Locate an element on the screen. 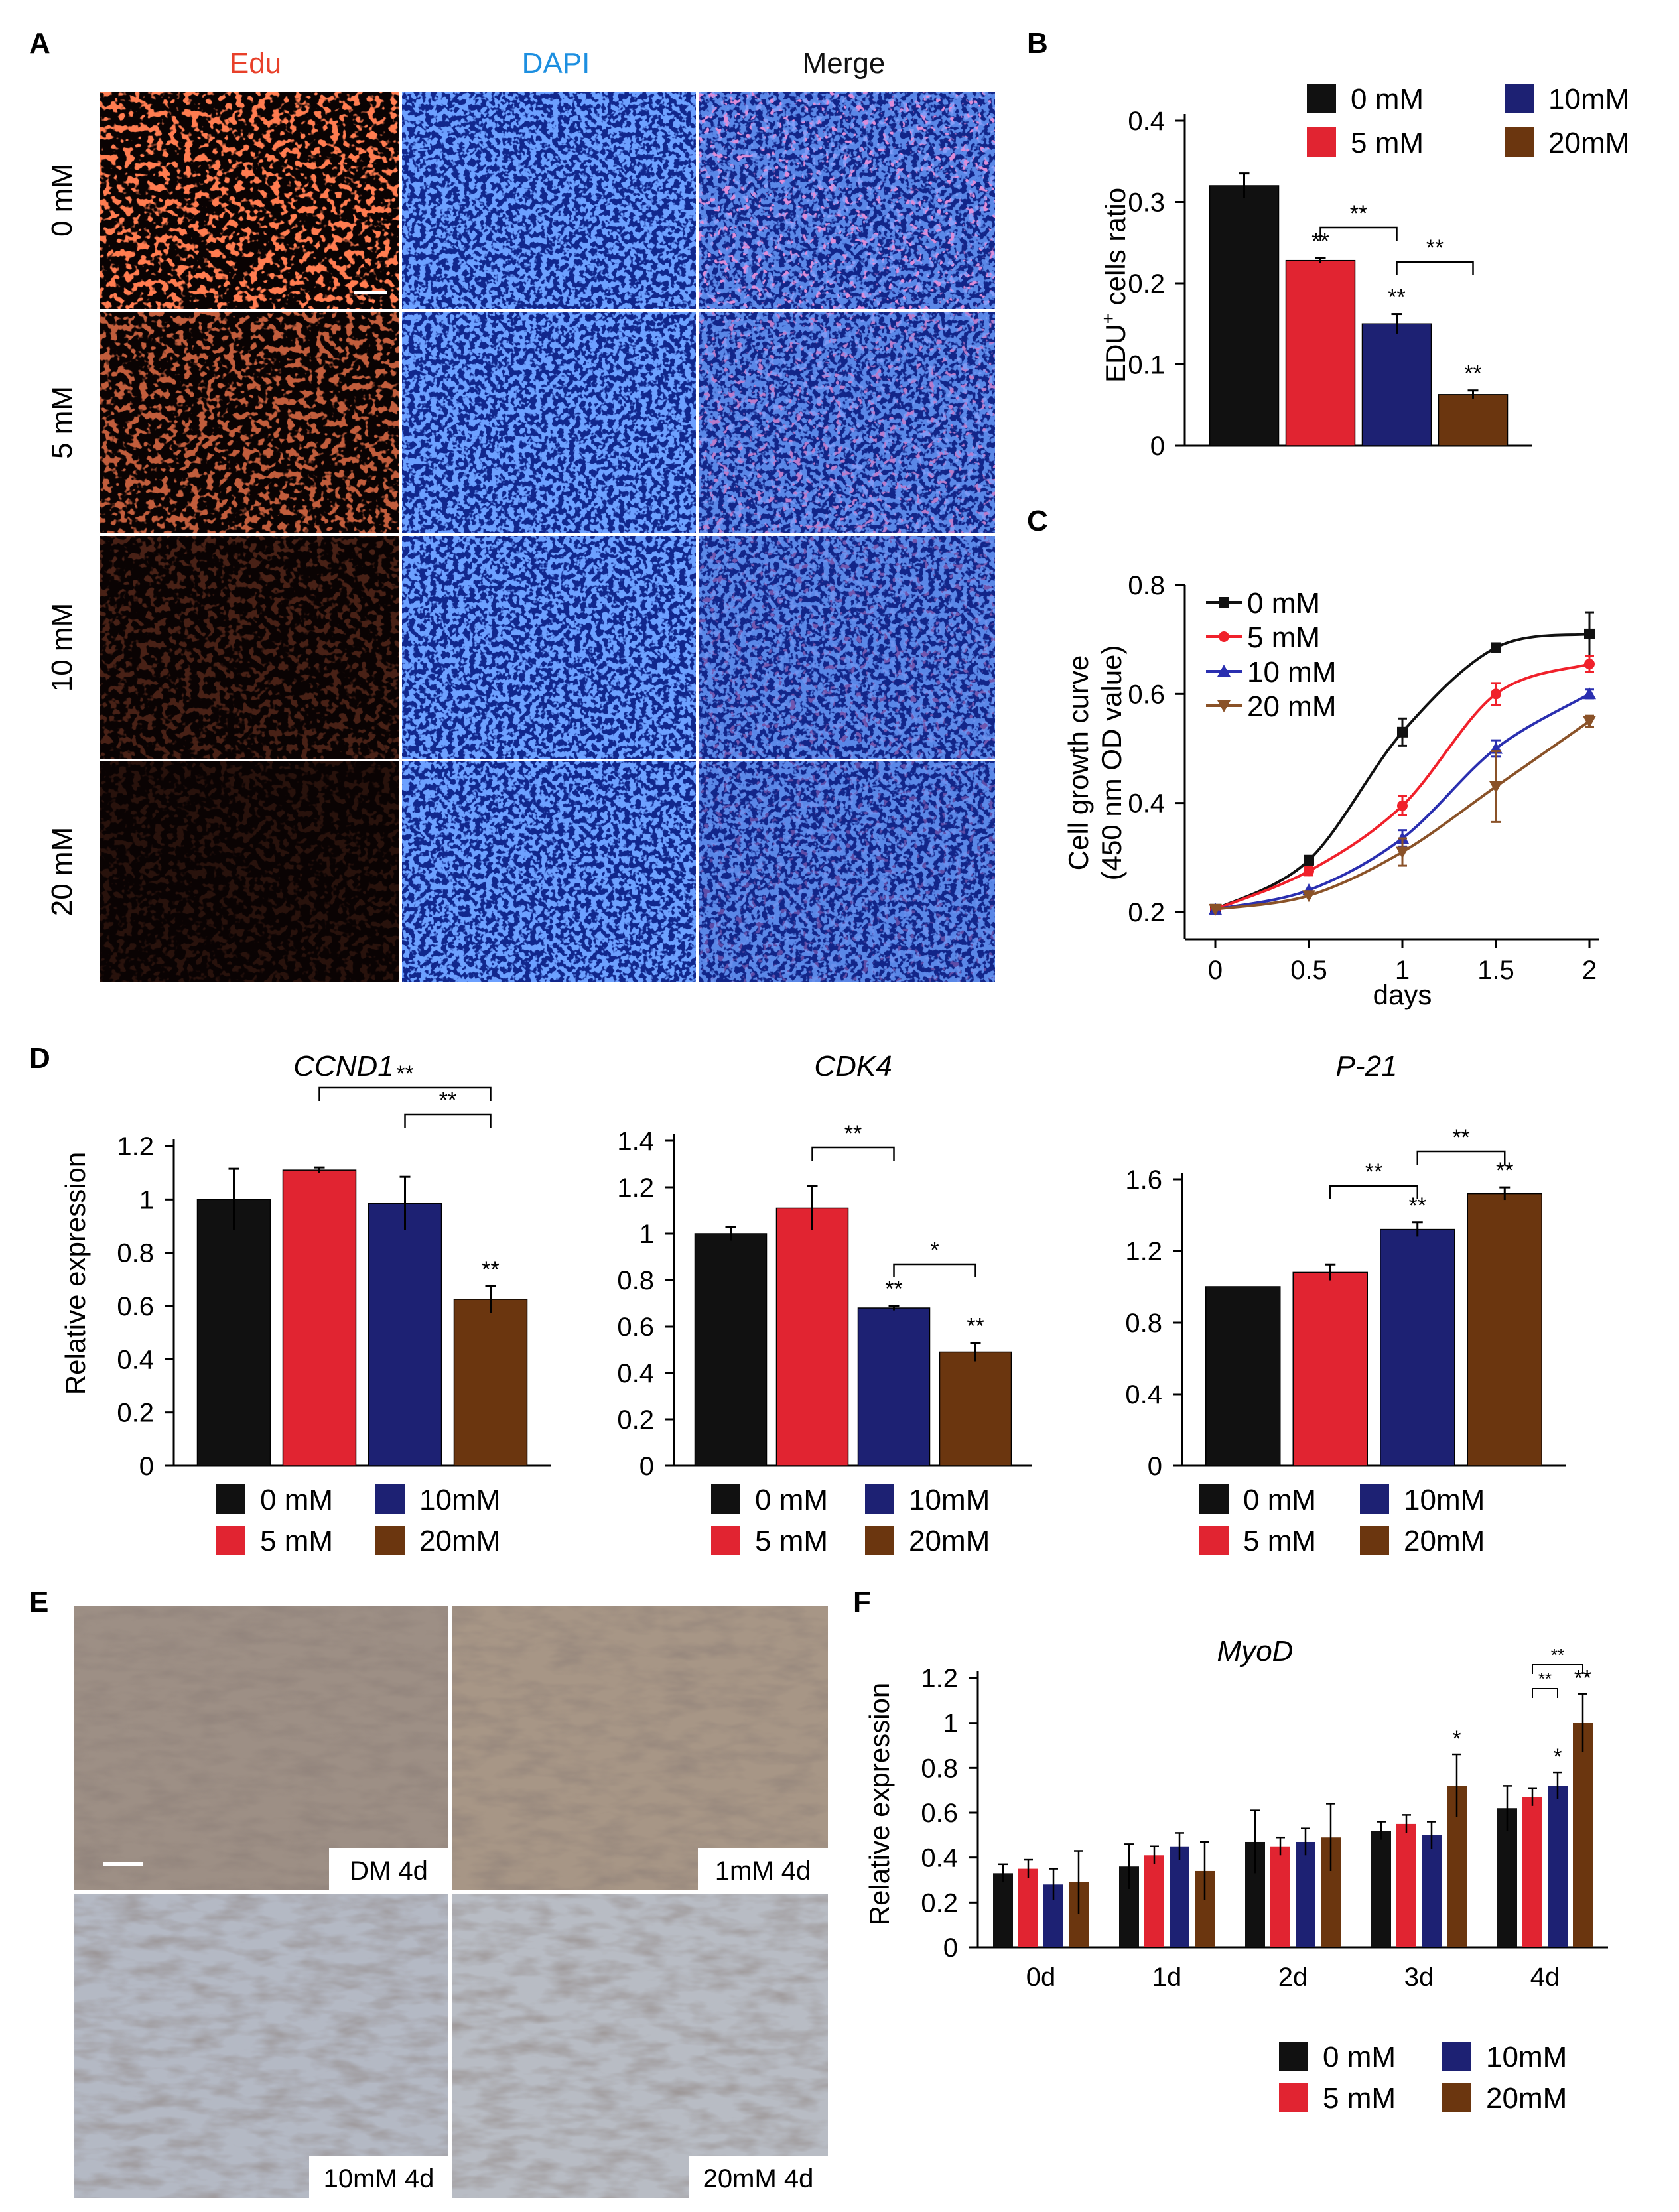  brightfield-tile: DM 4d is located at coordinates (261, 1748).